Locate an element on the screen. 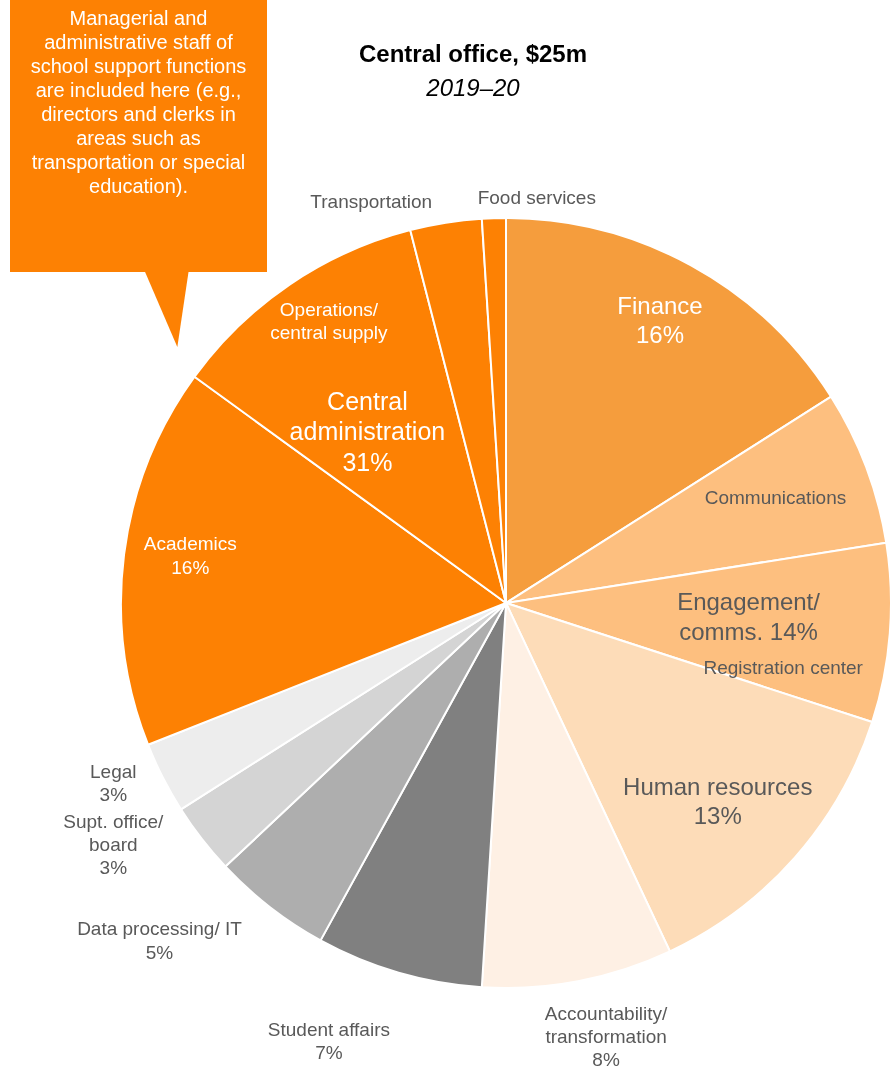 Image resolution: width=892 pixels, height=1079 pixels. slice-label: Human resources is located at coordinates (718, 787).